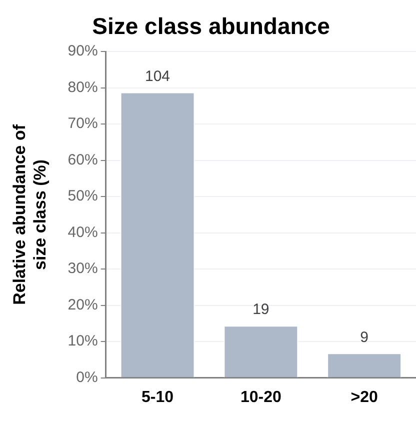 The image size is (416, 421). Describe the element at coordinates (261, 397) in the screenshot. I see `x-tick-label: 10-20` at that location.